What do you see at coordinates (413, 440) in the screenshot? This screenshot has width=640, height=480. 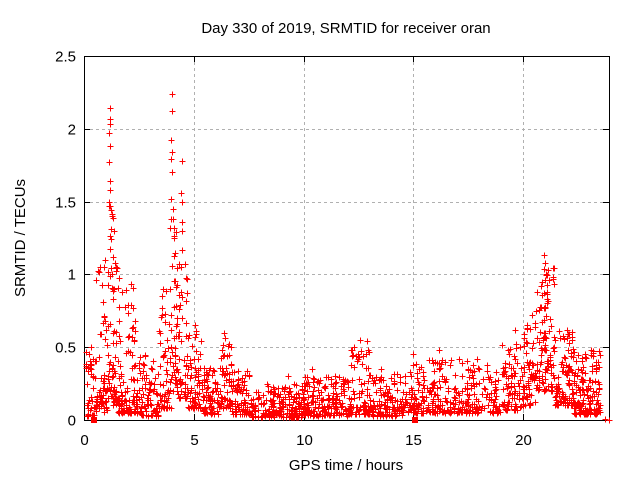 I see `x-tick-label: 15` at bounding box center [413, 440].